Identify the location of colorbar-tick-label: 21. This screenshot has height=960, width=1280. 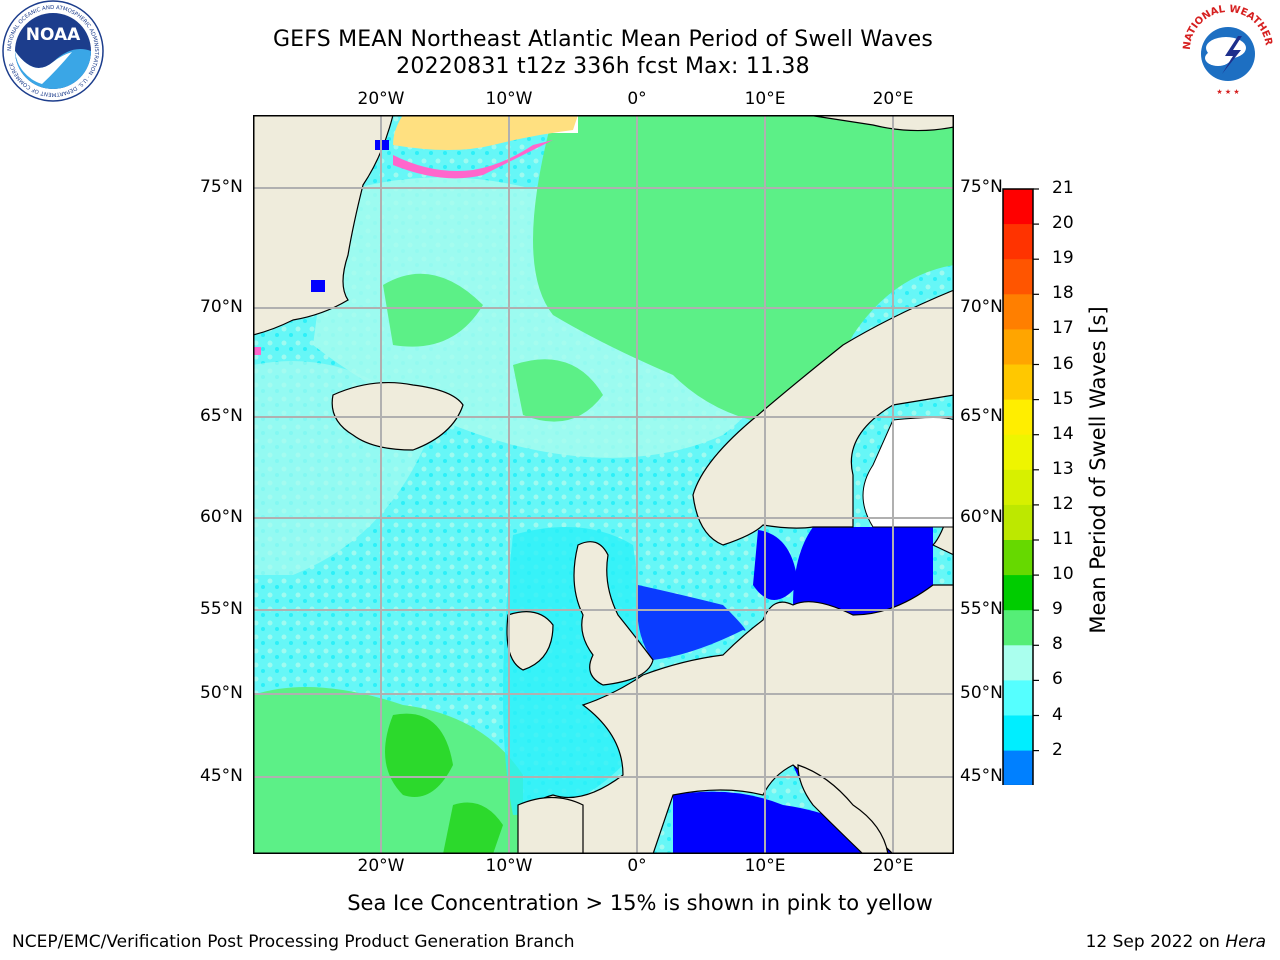
(1063, 188).